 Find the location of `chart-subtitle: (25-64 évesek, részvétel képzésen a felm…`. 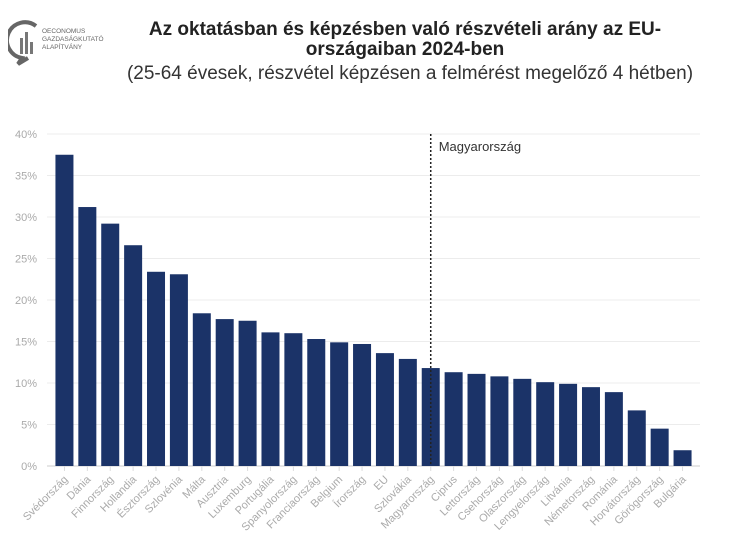

chart-subtitle: (25-64 évesek, részvétel képzésen a felm… is located at coordinates (410, 73).